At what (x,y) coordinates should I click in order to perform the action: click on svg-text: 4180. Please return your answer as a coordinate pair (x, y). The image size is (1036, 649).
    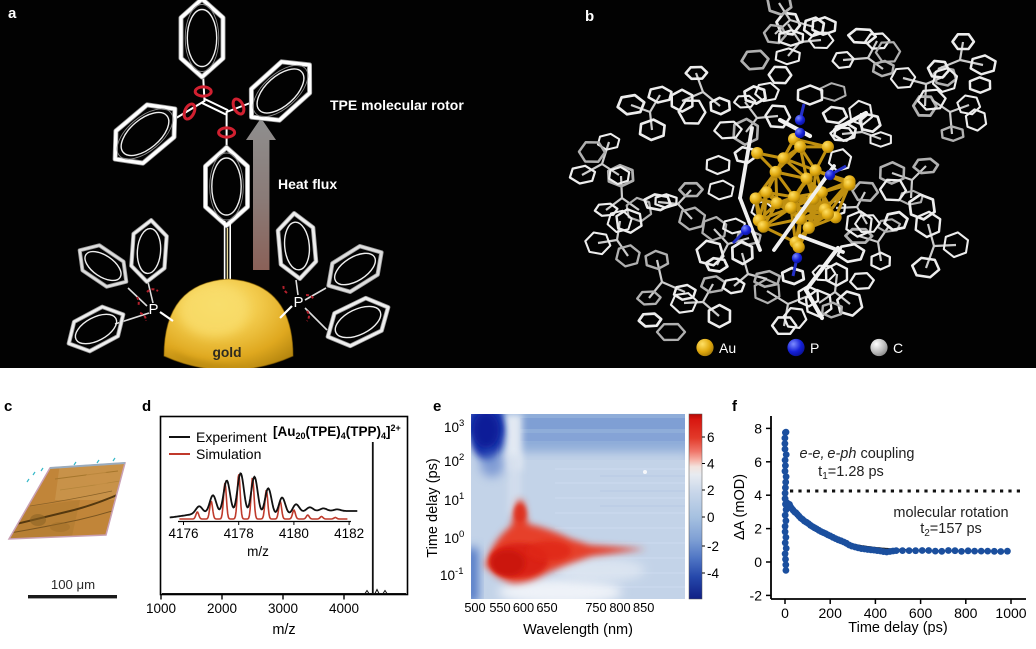
    Looking at the image, I should click on (294, 533).